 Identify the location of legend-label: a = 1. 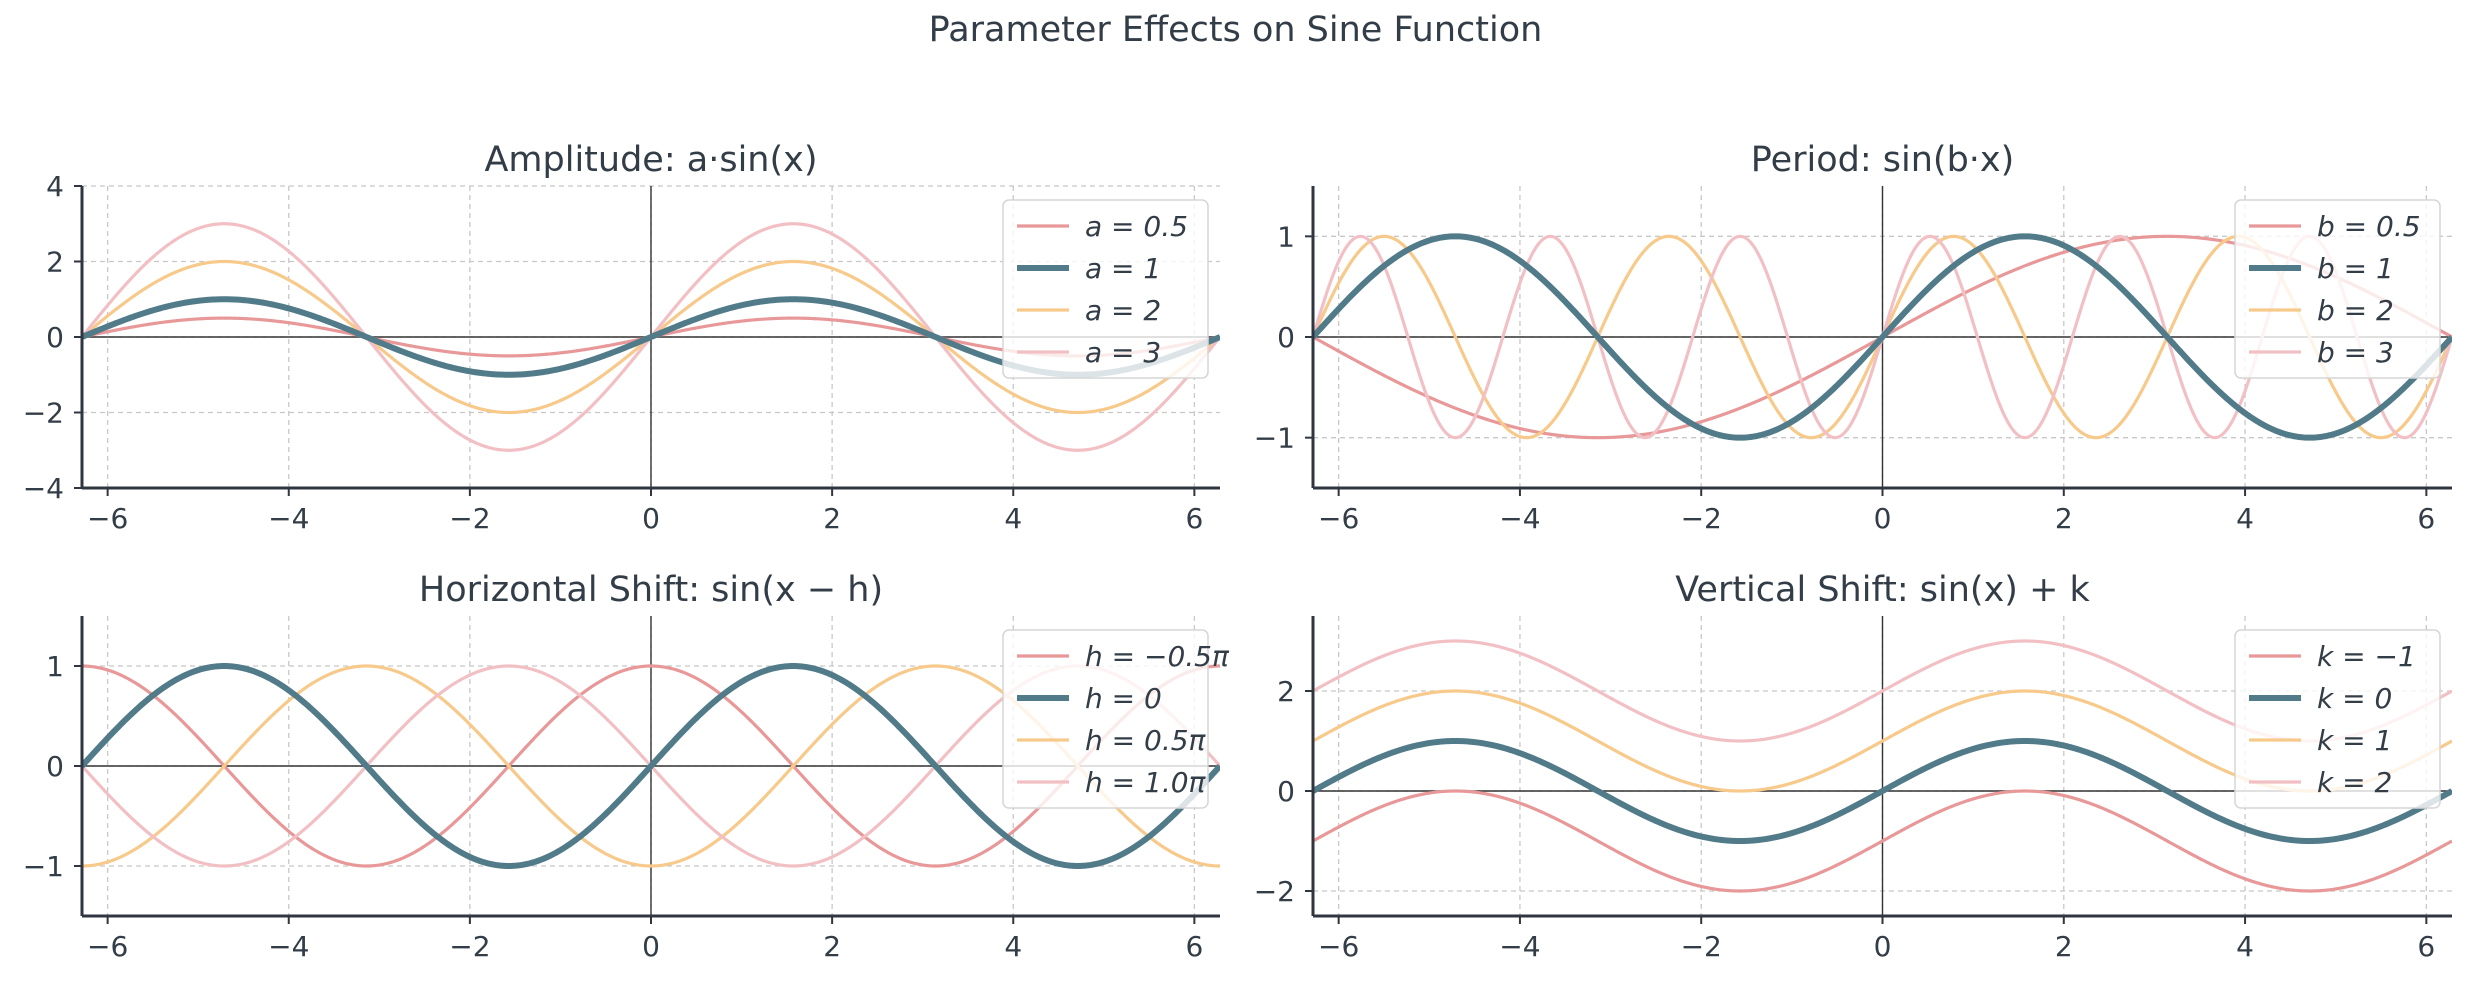
(1123, 268).